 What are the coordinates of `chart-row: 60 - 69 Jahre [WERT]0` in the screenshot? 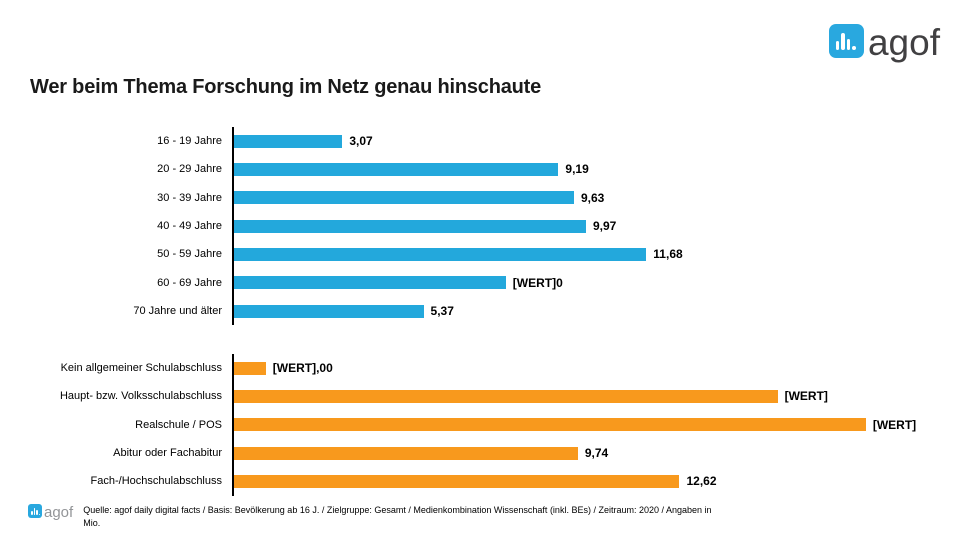 It's located at (485, 282).